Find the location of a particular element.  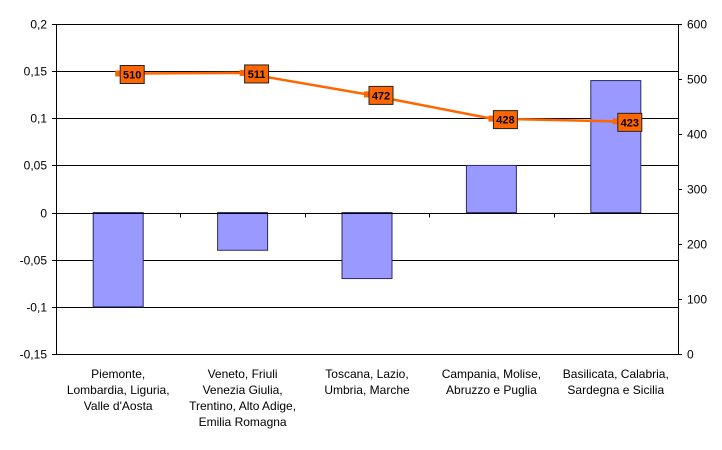

data-label: 428 is located at coordinates (505, 121).